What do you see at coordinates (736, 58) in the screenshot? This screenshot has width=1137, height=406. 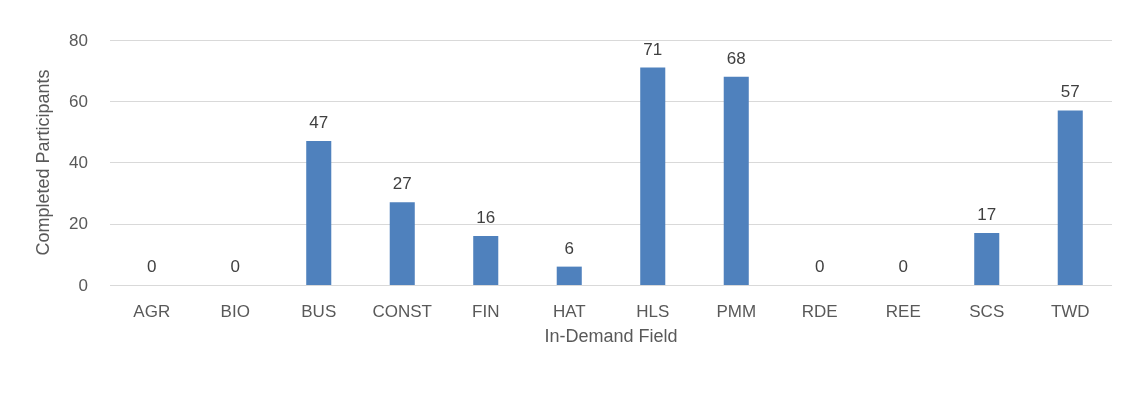 I see `data-label: 68` at bounding box center [736, 58].